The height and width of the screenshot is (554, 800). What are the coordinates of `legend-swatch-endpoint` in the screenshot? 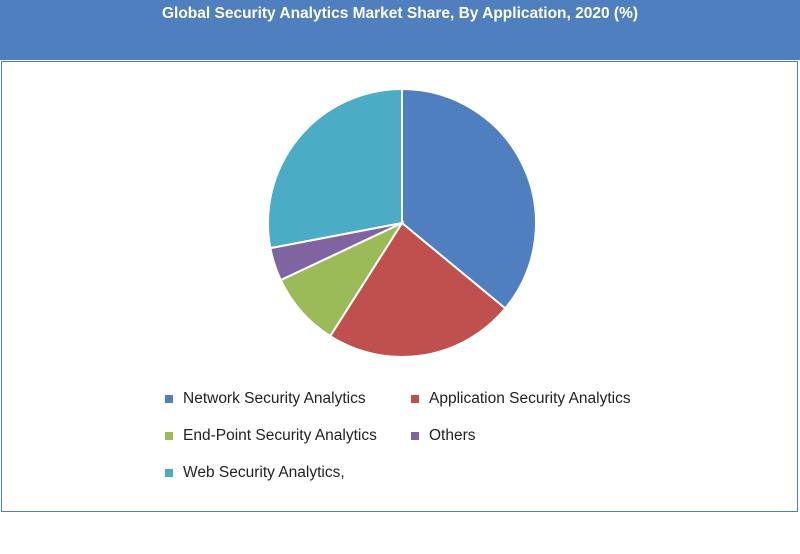 It's located at (169, 436).